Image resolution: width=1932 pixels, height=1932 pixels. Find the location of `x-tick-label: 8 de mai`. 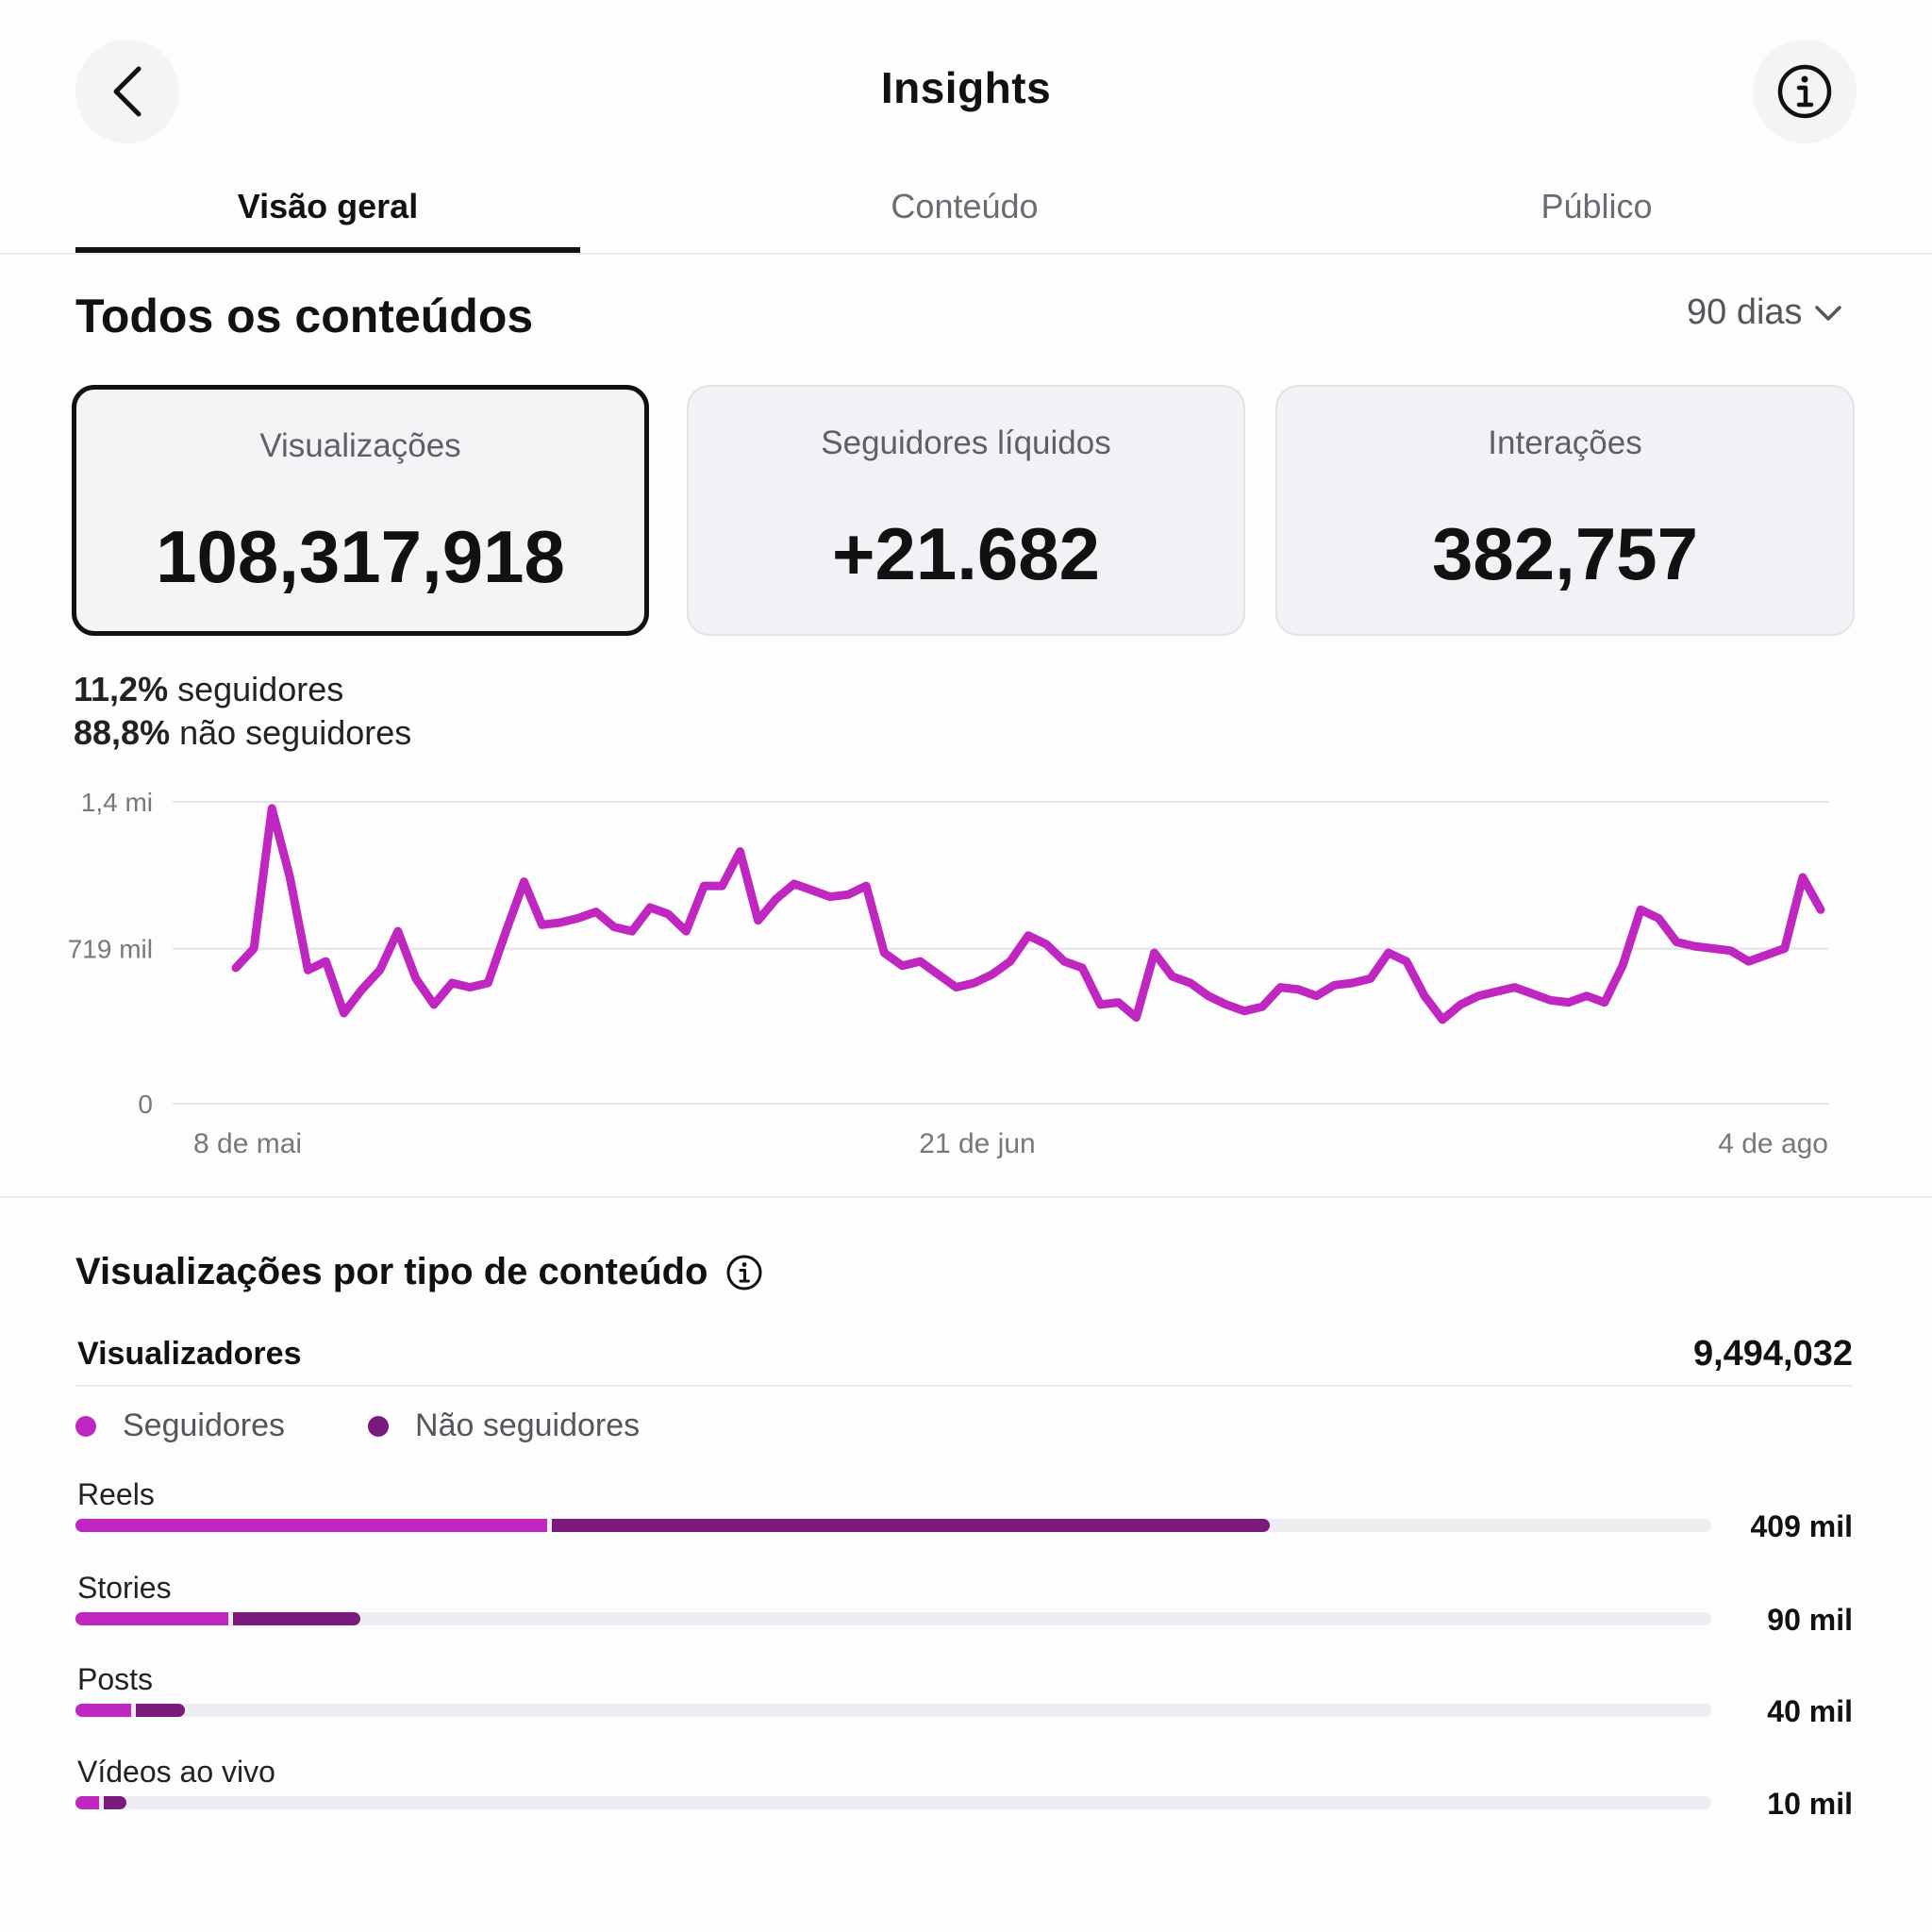

x-tick-label: 8 de mai is located at coordinates (247, 1143).